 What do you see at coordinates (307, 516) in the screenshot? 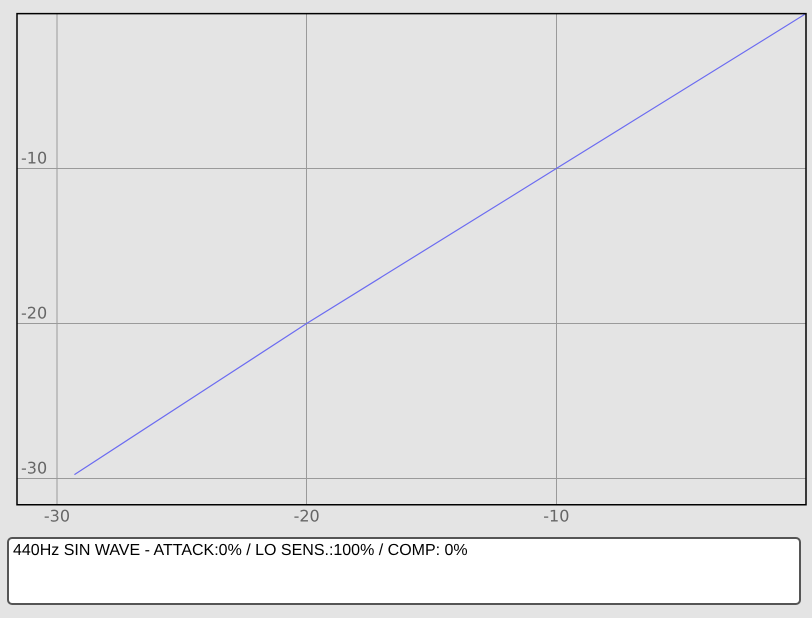
I see `x-tick-label: -20` at bounding box center [307, 516].